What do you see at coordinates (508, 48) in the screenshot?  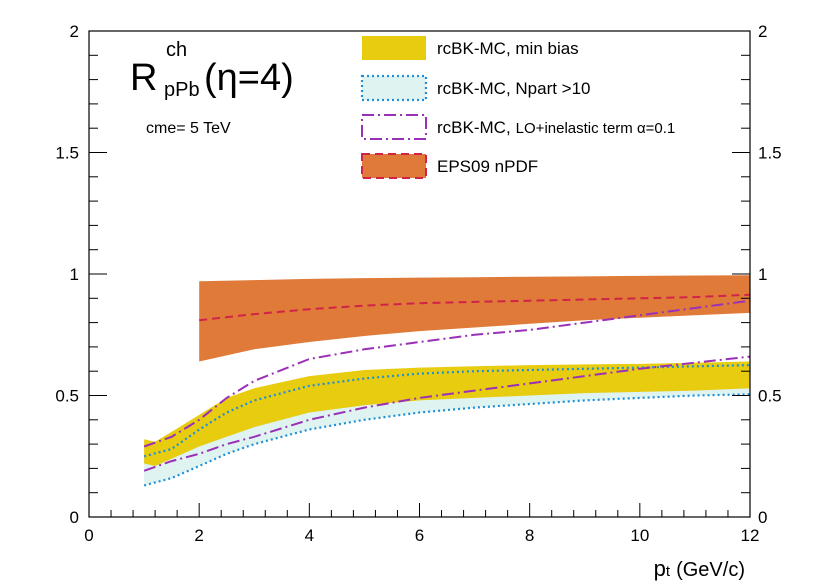 I see `legend-label-minbias: rcBK-MC, min bias` at bounding box center [508, 48].